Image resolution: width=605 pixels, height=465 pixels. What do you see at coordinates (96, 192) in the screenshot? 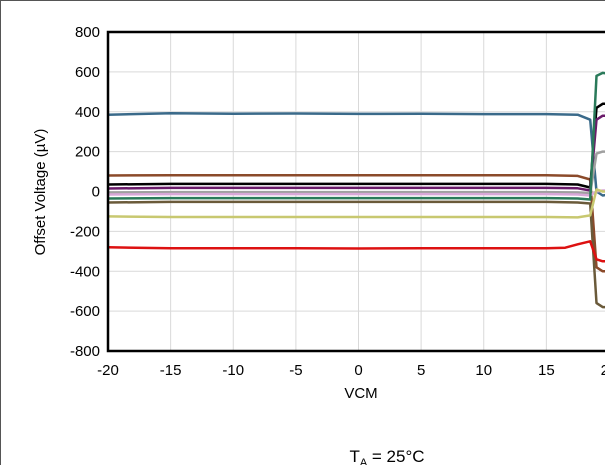
I see `y-tick-label: 0` at bounding box center [96, 192].